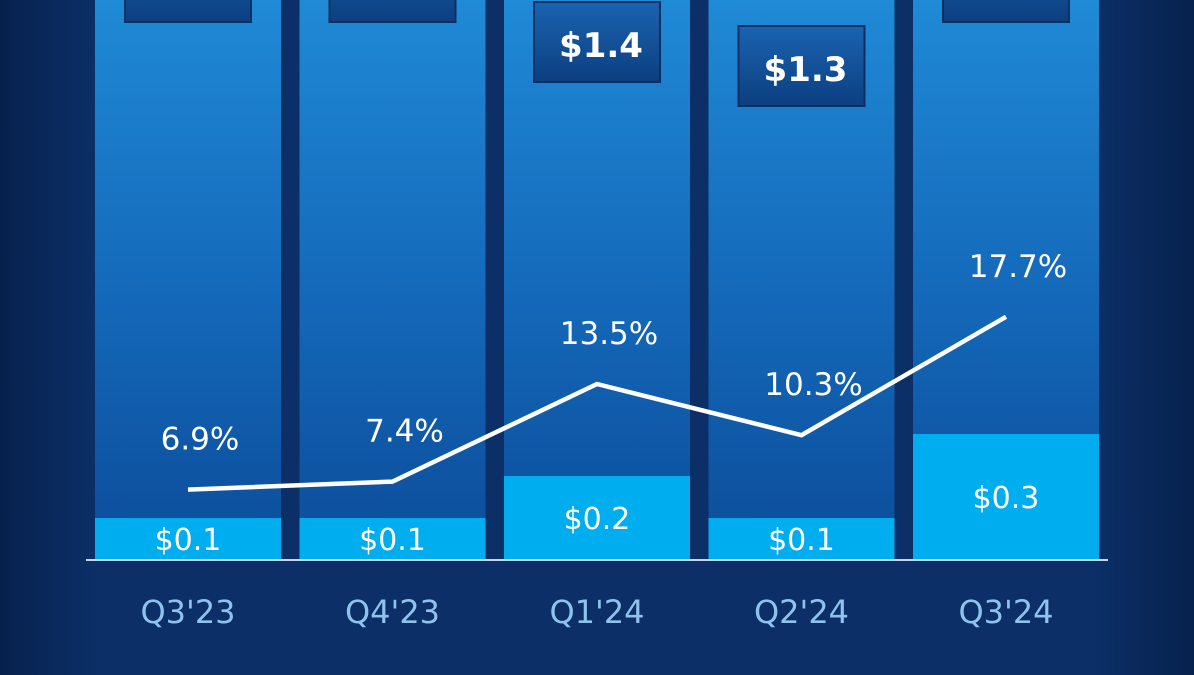 The width and height of the screenshot is (1194, 675). I want to click on segment-value-label: $0.3, so click(1006, 498).